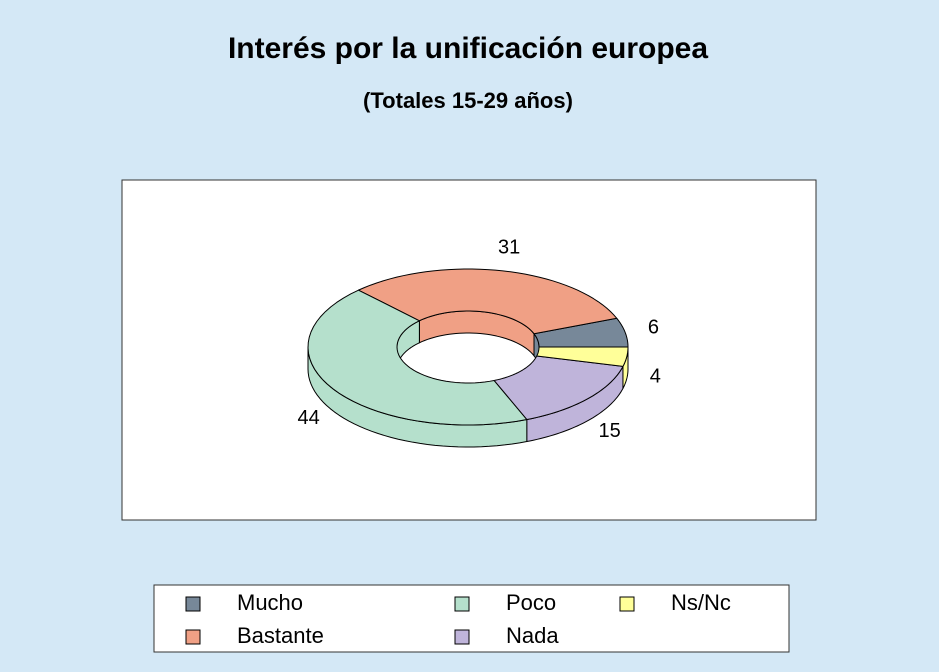 This screenshot has width=939, height=672. What do you see at coordinates (532, 635) in the screenshot?
I see `legend-label: Nada` at bounding box center [532, 635].